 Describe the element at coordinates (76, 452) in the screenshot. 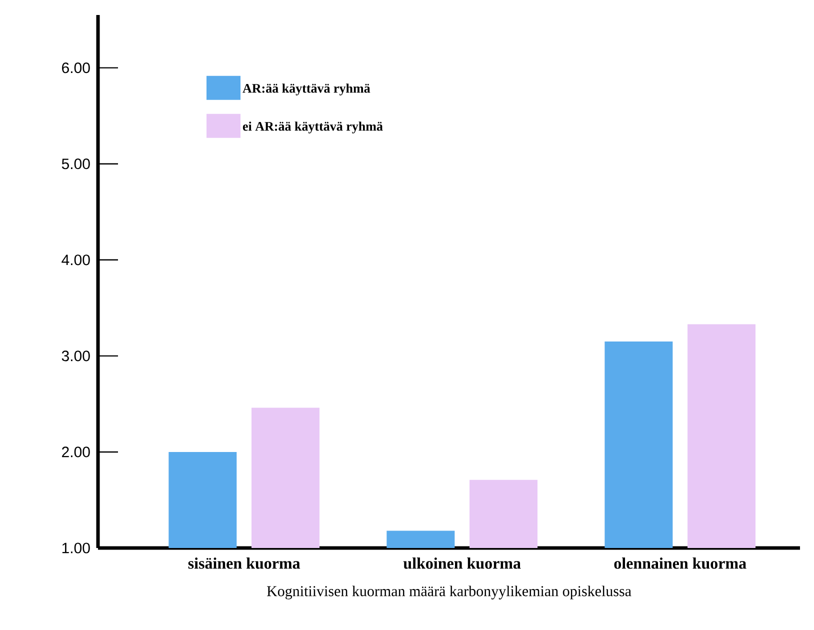

I see `y-tick-label: 2.00` at that location.